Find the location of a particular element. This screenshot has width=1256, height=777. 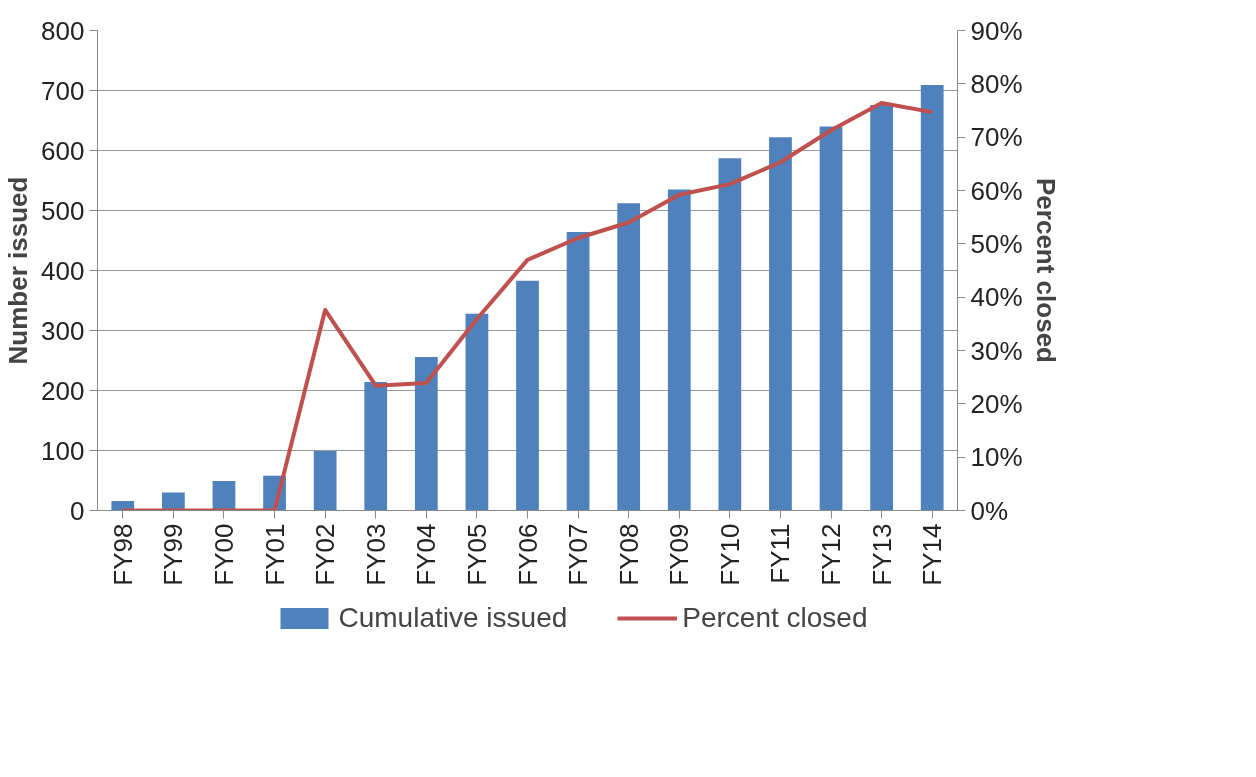

legend-label: Percent closed is located at coordinates (775, 618).